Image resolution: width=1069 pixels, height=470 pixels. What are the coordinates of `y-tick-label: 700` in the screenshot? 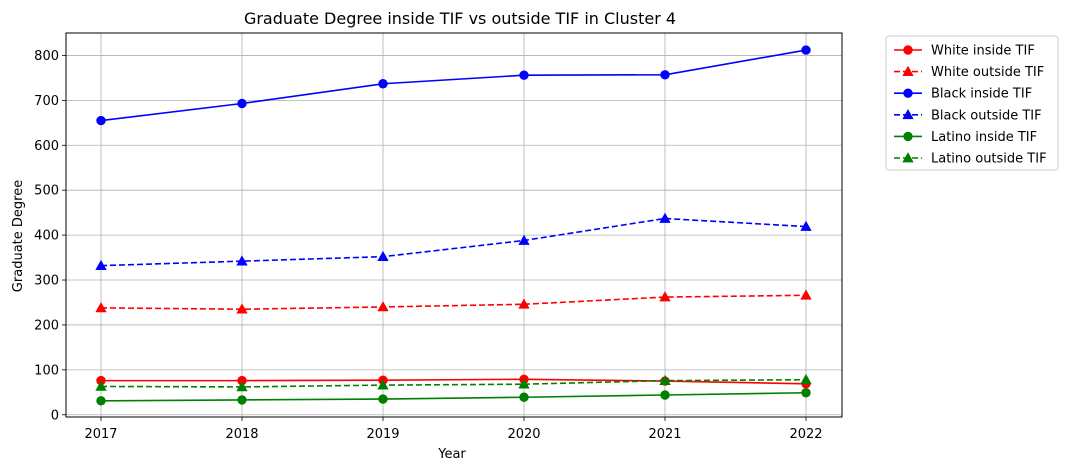 It's located at (46, 101).